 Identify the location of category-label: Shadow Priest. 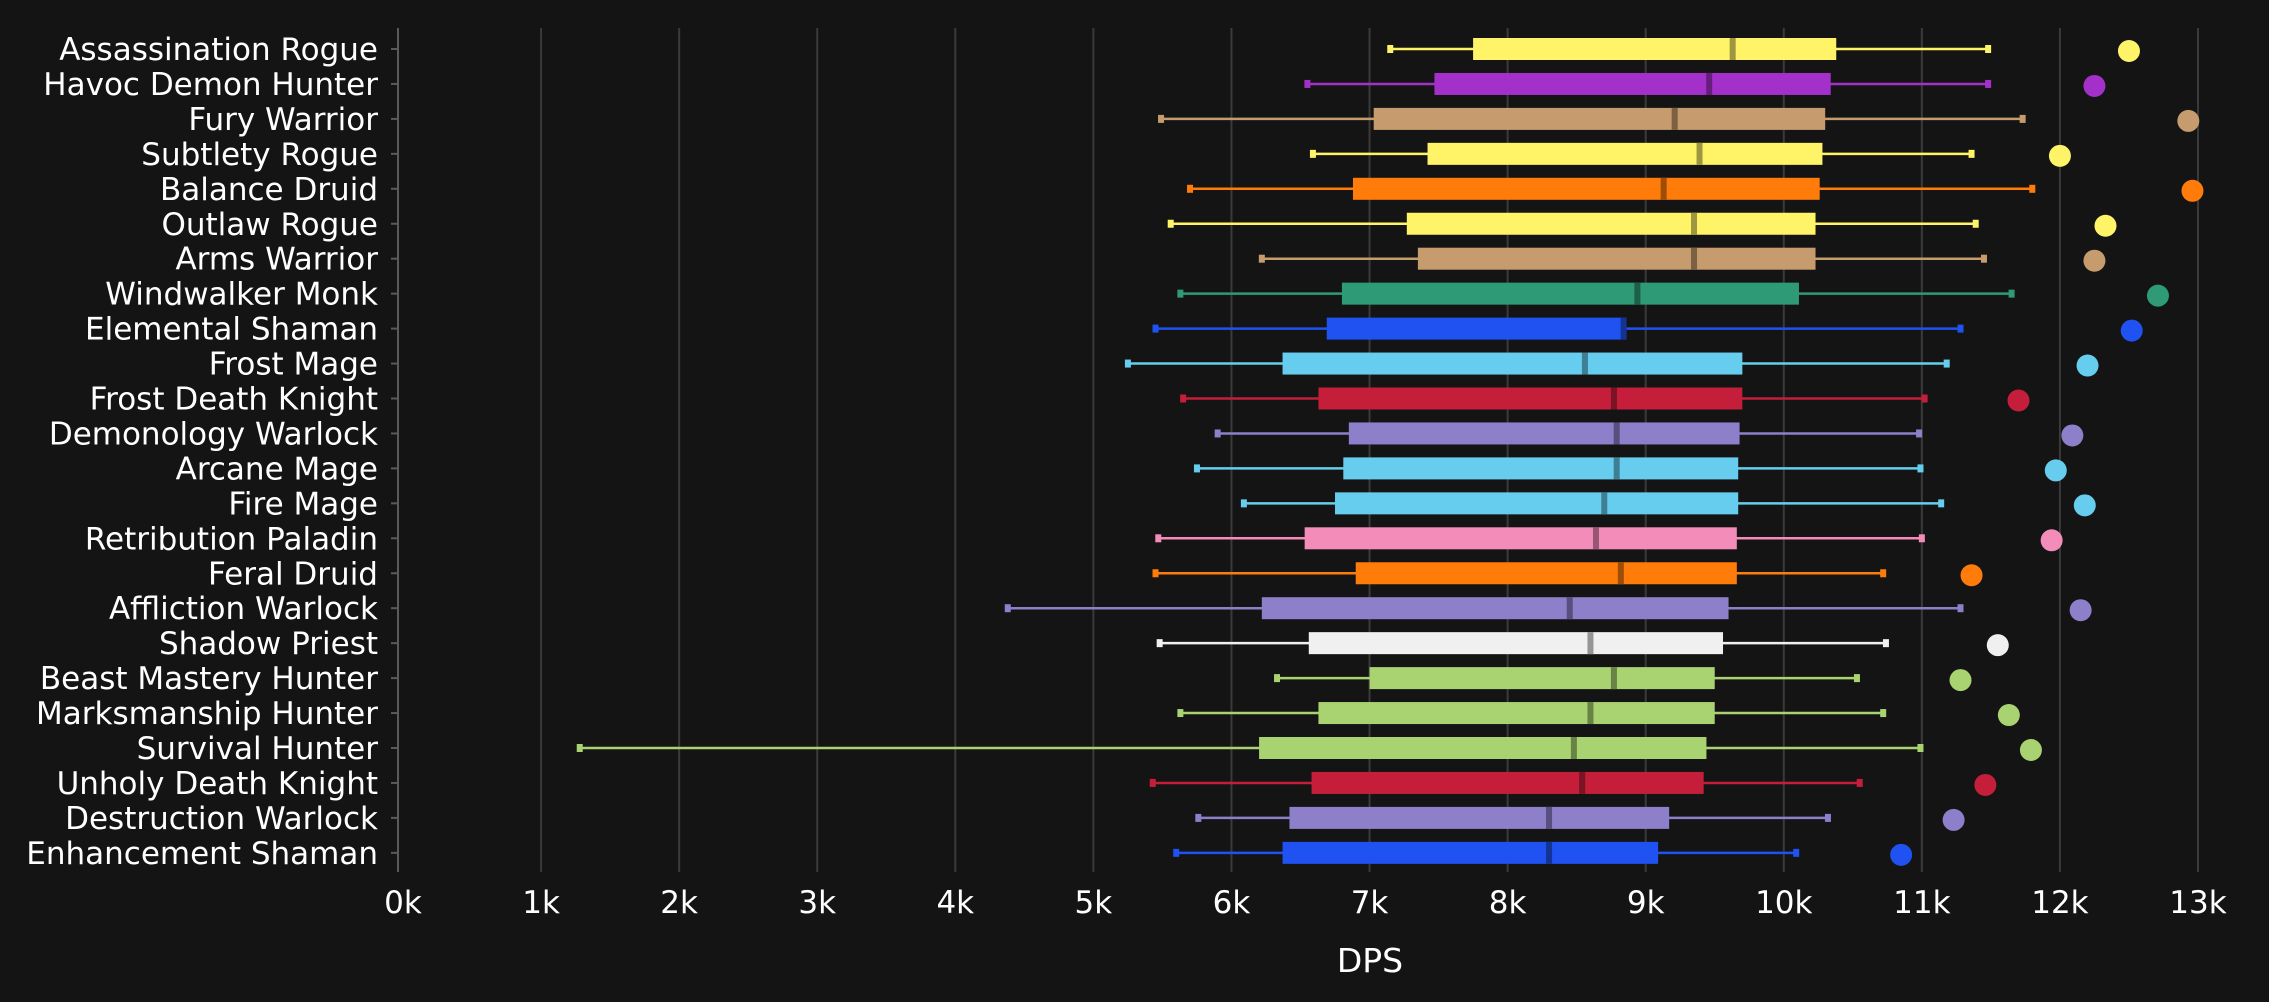
(268, 644).